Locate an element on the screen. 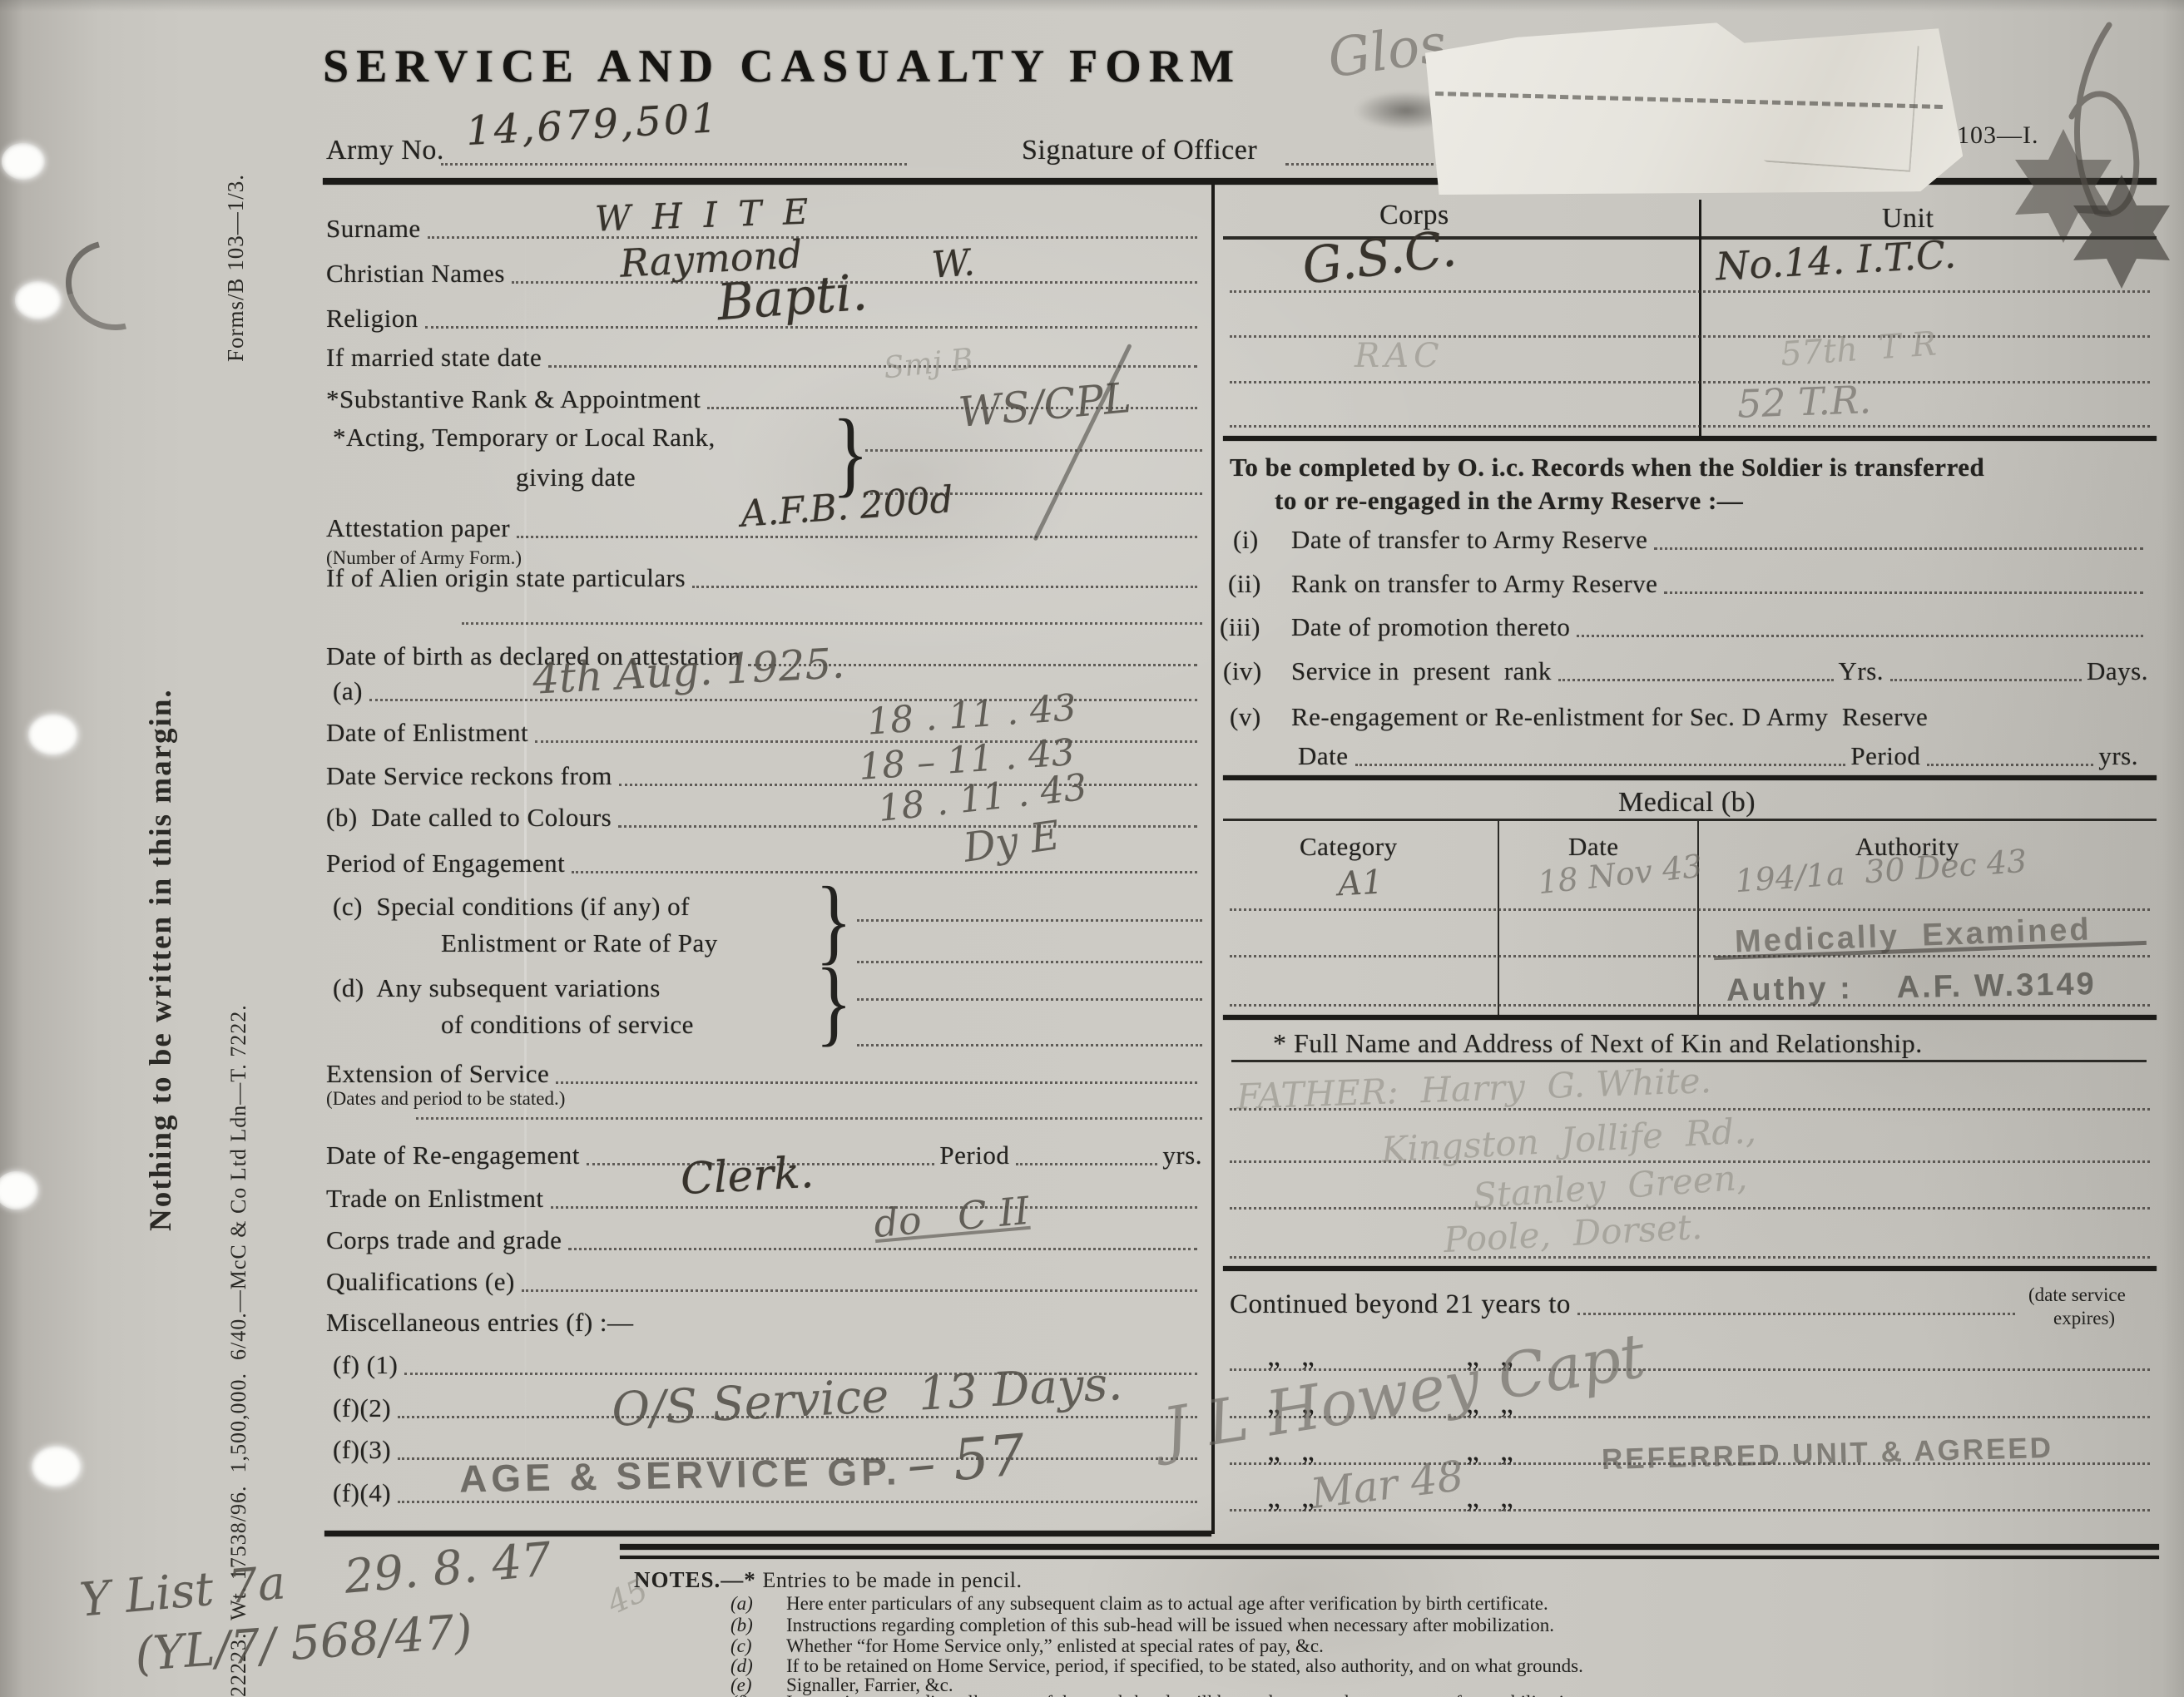  field-attestation-paper: Attestation paper is located at coordinates (764, 523).